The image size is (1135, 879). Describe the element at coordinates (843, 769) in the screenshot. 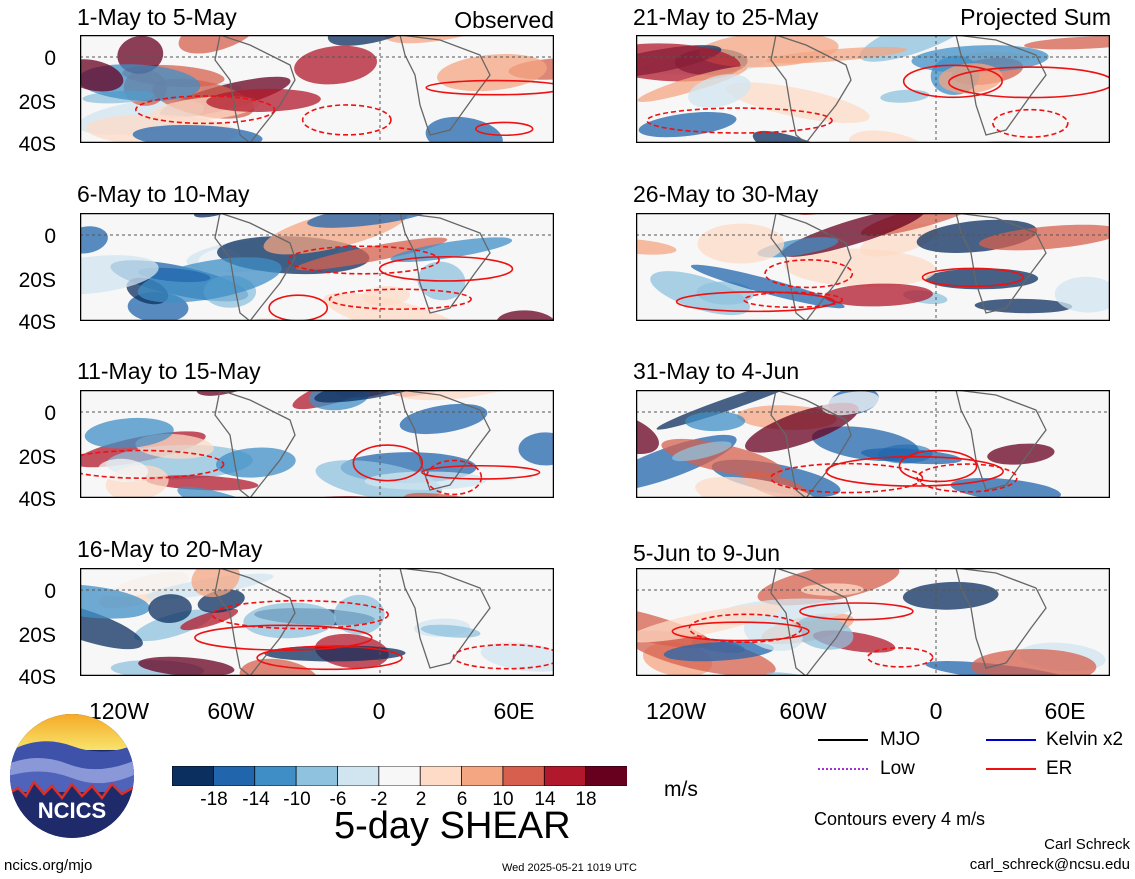

I see `legend-low-line` at that location.